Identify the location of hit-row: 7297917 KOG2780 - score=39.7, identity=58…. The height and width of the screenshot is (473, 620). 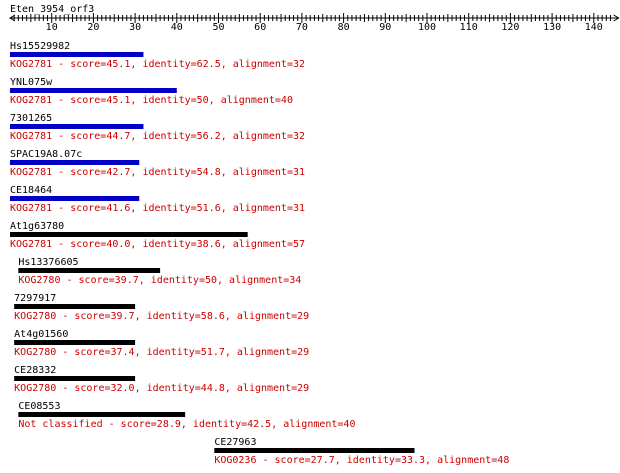
(161, 307).